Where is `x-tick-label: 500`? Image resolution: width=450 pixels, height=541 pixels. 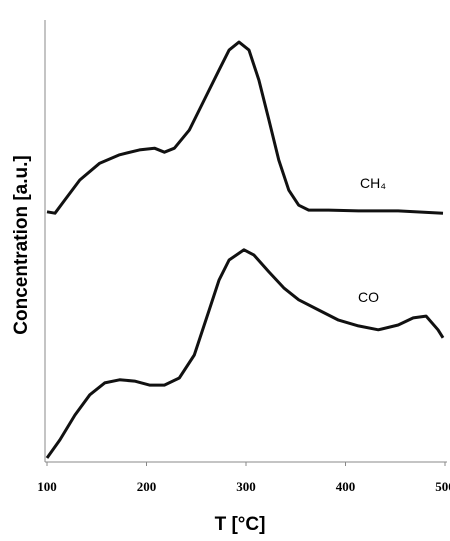 x-tick-label: 500 is located at coordinates (442, 486).